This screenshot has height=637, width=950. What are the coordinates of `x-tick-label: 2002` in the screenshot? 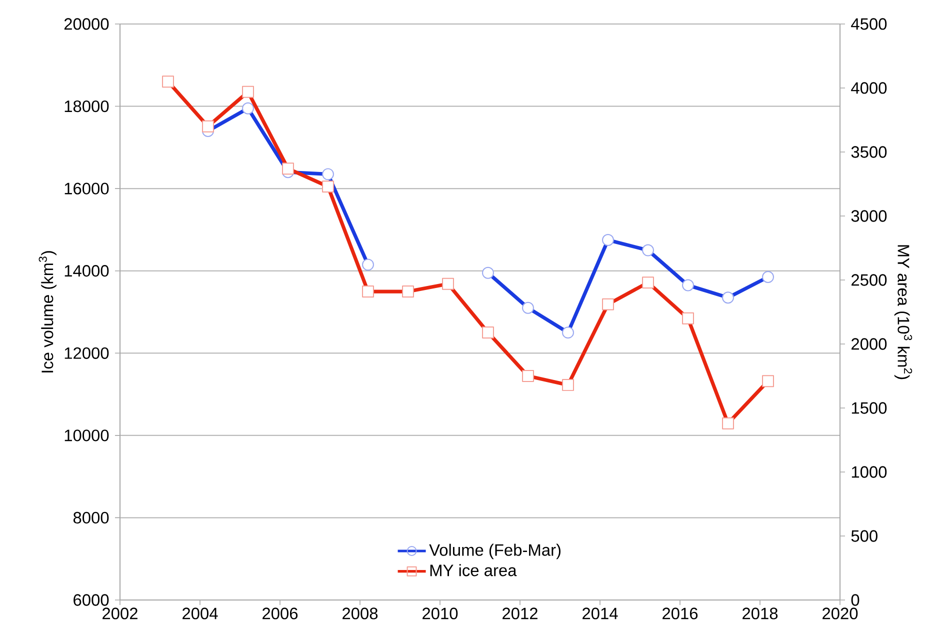 It's located at (120, 614).